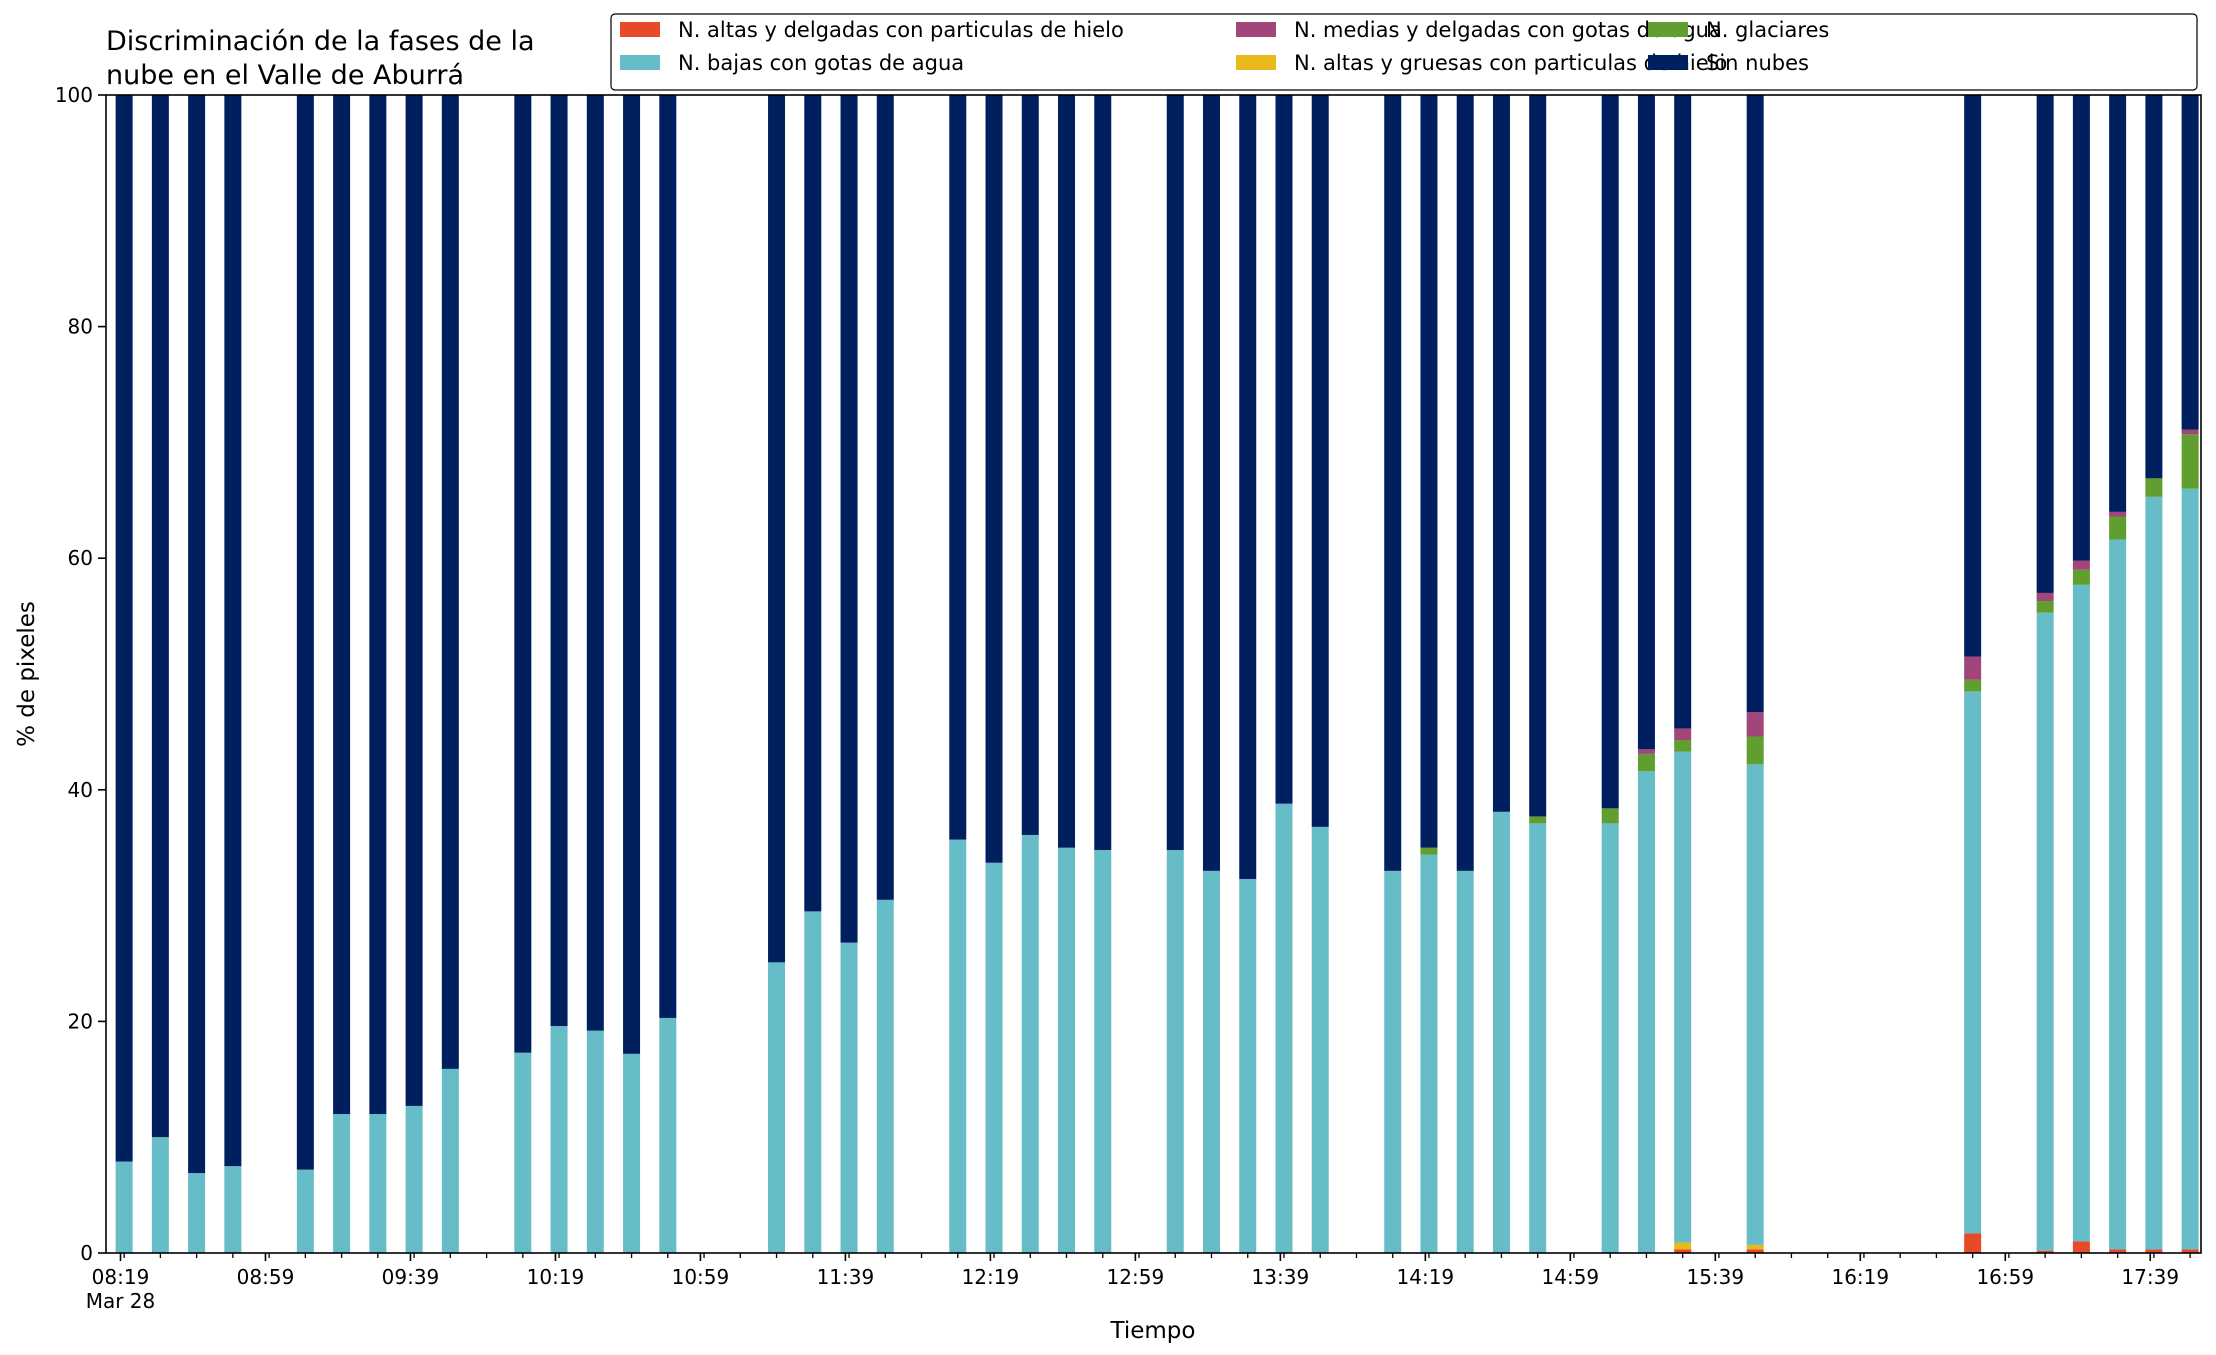 Image resolution: width=2216 pixels, height=1355 pixels. What do you see at coordinates (2005, 1277) in the screenshot?
I see `x-tick-label: 16:59` at bounding box center [2005, 1277].